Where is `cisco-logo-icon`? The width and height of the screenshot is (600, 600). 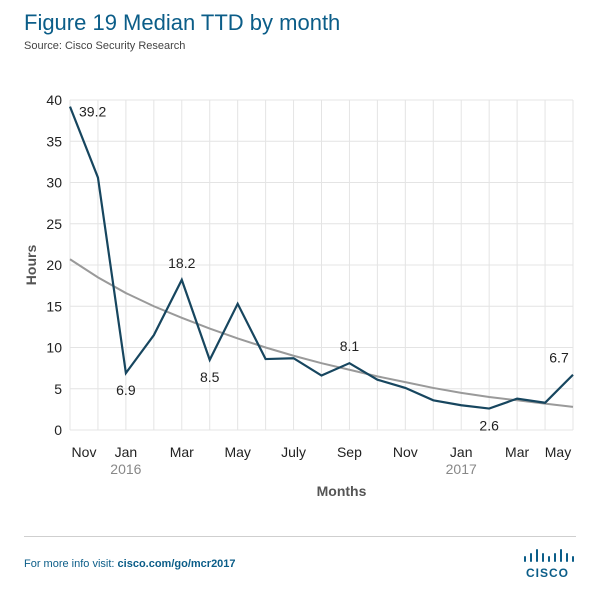 cisco-logo-icon is located at coordinates (549, 555).